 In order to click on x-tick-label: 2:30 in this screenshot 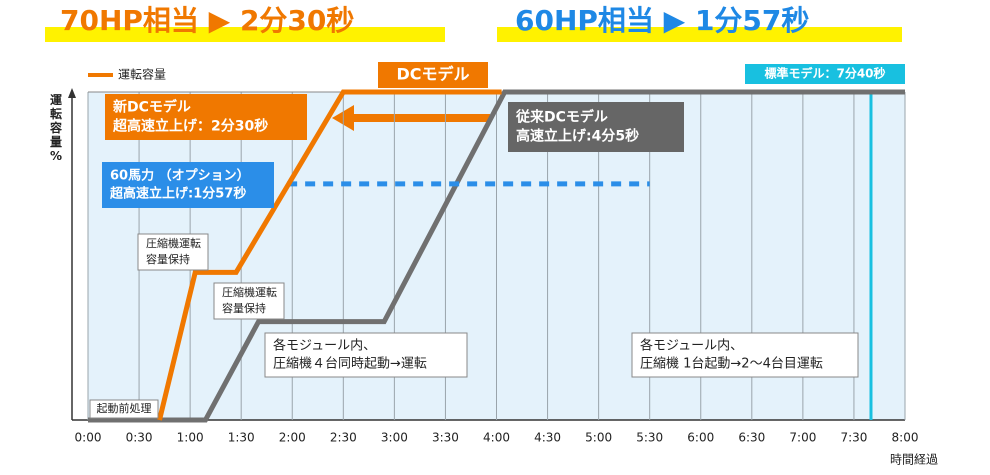, I will do `click(343, 438)`.